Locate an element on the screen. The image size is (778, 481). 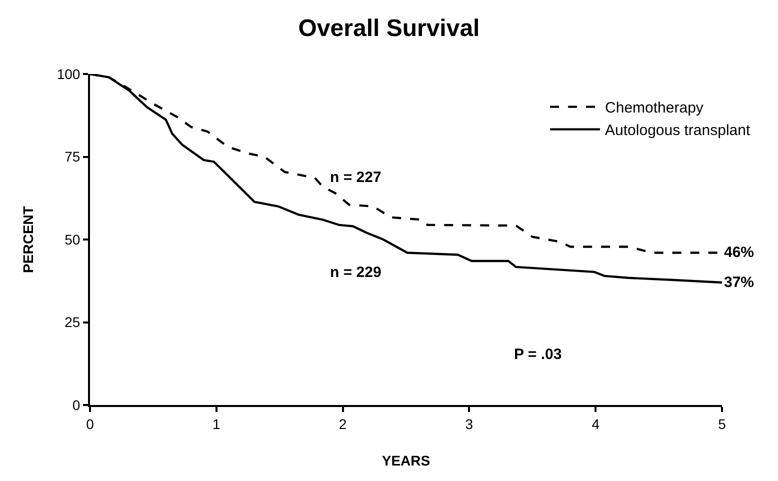
y-tick-label: 75 is located at coordinates (72, 156).